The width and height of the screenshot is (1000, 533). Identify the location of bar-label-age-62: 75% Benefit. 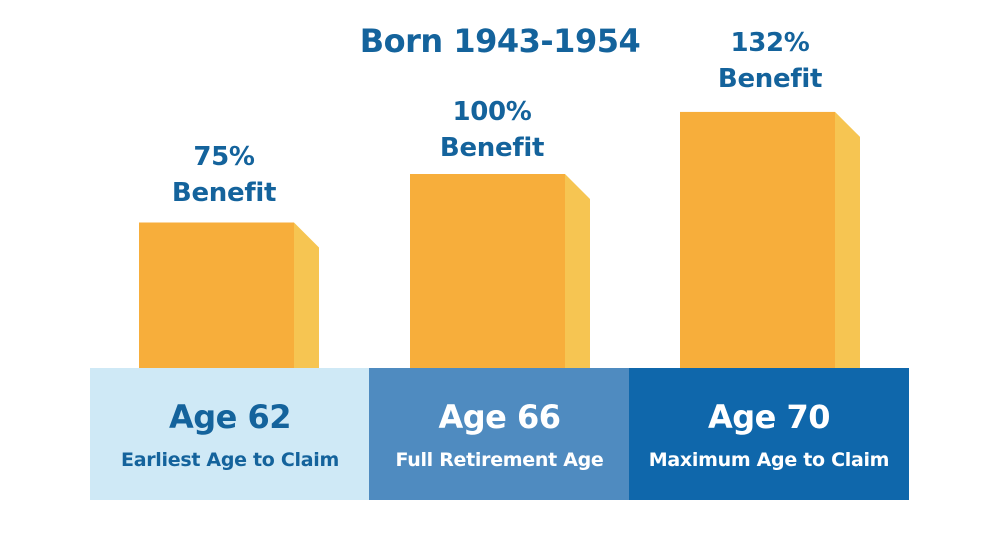
(224, 175).